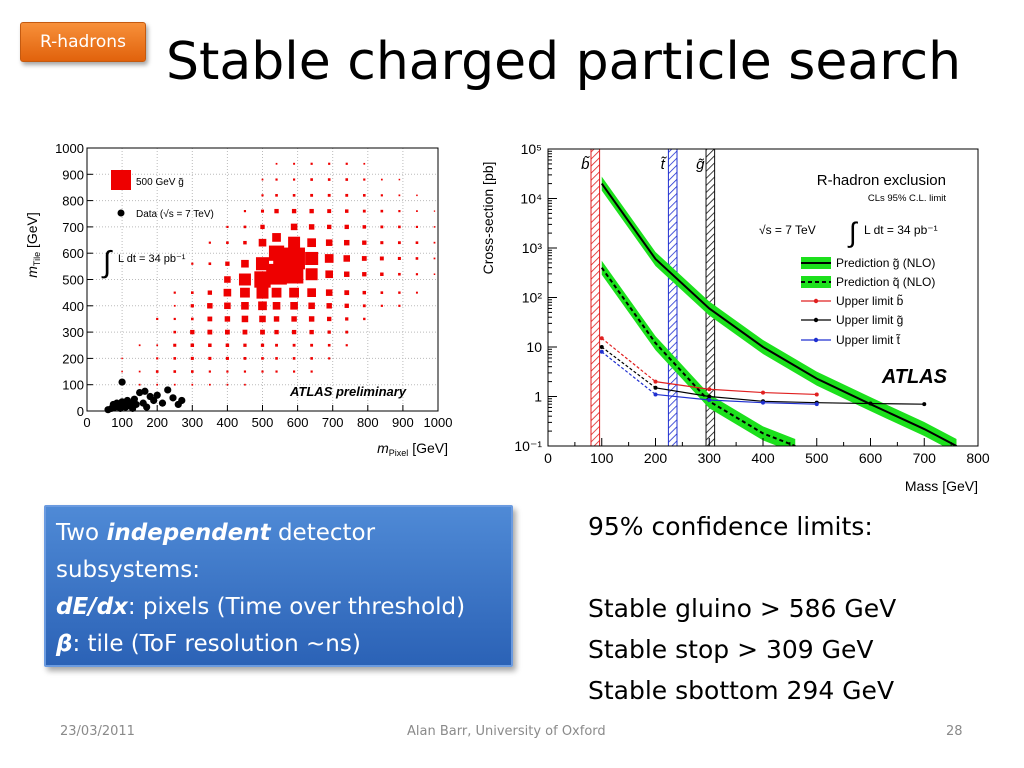  Describe the element at coordinates (663, 164) in the screenshot. I see `exclusion-band-label: t̃` at that location.